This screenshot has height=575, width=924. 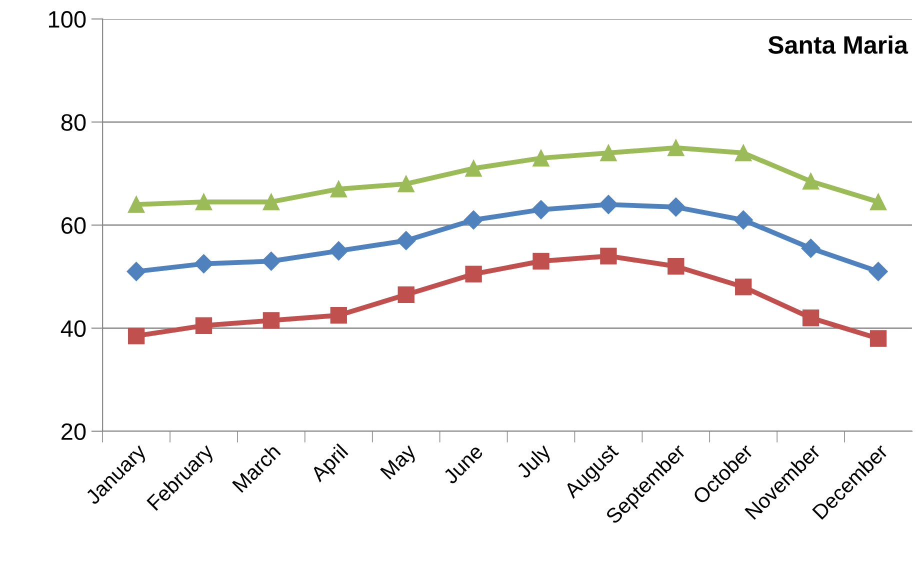 I want to click on y-tick-label: 100, so click(x=67, y=19).